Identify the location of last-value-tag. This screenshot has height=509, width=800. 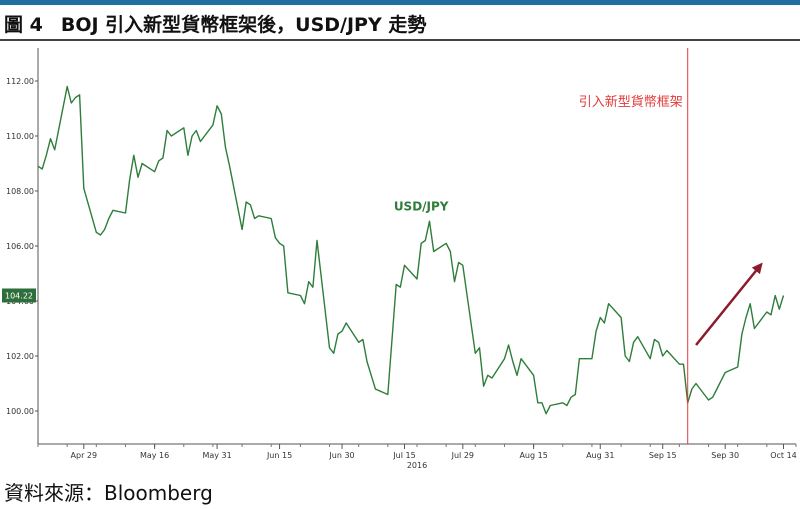
(19, 295).